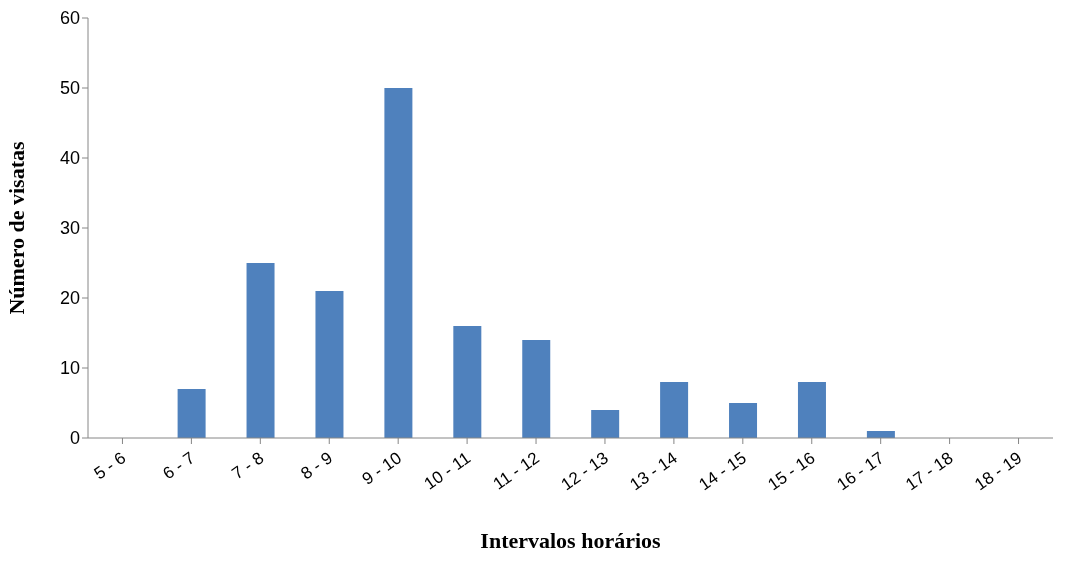 This screenshot has width=1071, height=576. I want to click on x-tick-label: 14 - 15, so click(722, 471).